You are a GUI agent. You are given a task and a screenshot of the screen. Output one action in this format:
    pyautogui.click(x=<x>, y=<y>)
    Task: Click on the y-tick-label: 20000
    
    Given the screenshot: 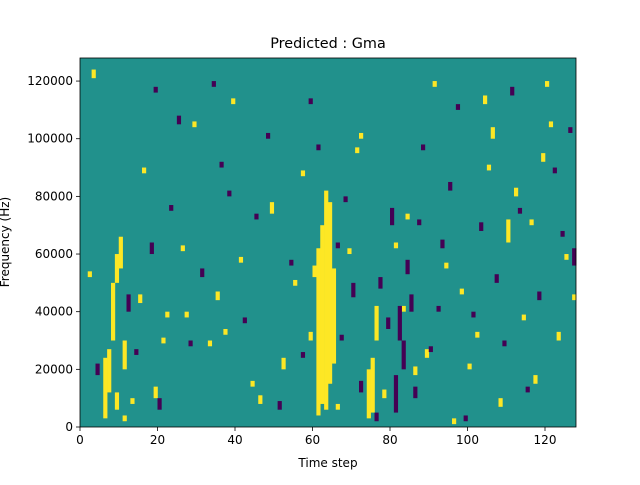 What is the action you would take?
    pyautogui.click(x=54, y=369)
    